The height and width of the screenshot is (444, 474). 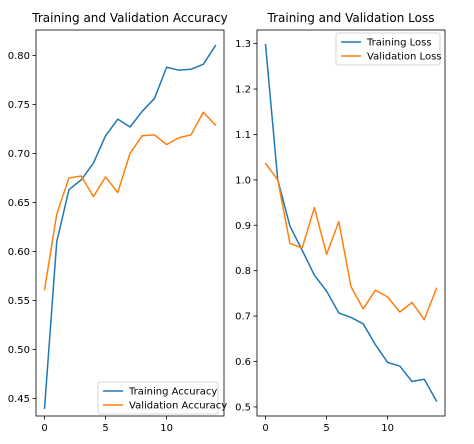 I want to click on accuracy-y-axis: 0.45 0.50 0.55 0.60 0.65 0.70 0.75 0.80, so click(x=22, y=228).